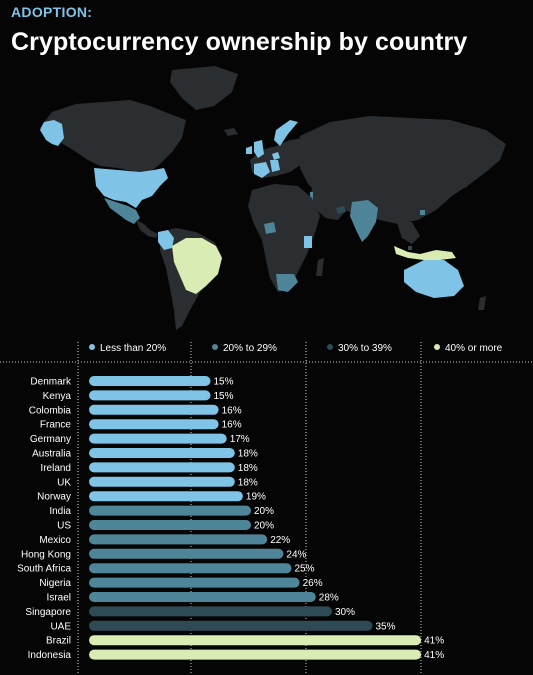  Describe the element at coordinates (408, 232) in the screenshot. I see `map-land-southeast-asia` at that location.